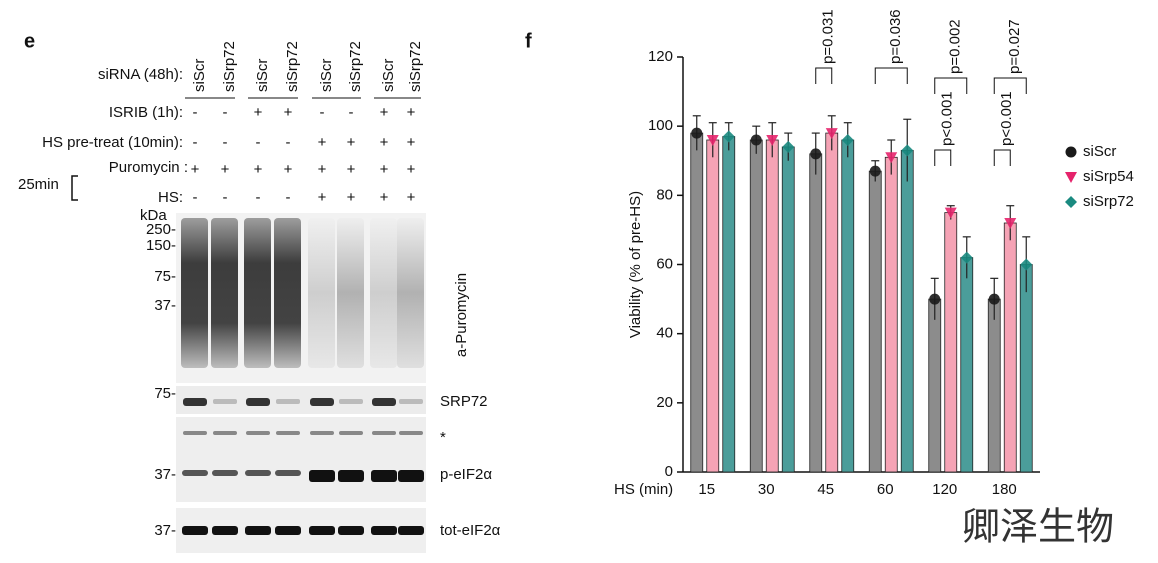 The image size is (1158, 563). Describe the element at coordinates (766, 489) in the screenshot. I see `x-tick-label: 30` at that location.